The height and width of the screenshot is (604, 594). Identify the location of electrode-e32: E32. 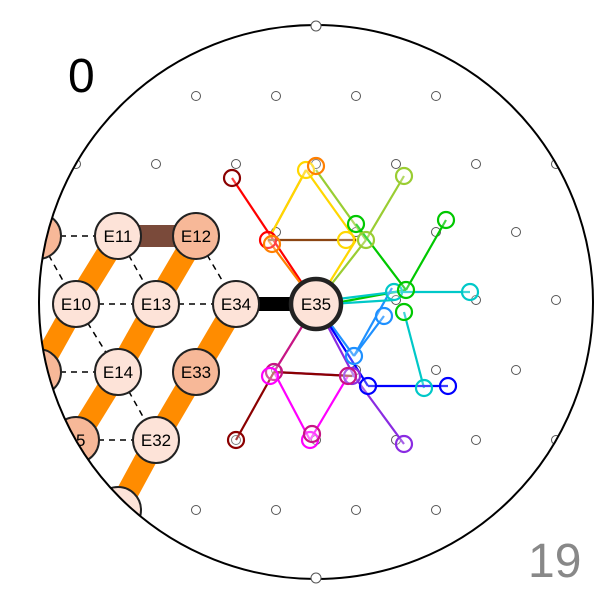
(156, 440).